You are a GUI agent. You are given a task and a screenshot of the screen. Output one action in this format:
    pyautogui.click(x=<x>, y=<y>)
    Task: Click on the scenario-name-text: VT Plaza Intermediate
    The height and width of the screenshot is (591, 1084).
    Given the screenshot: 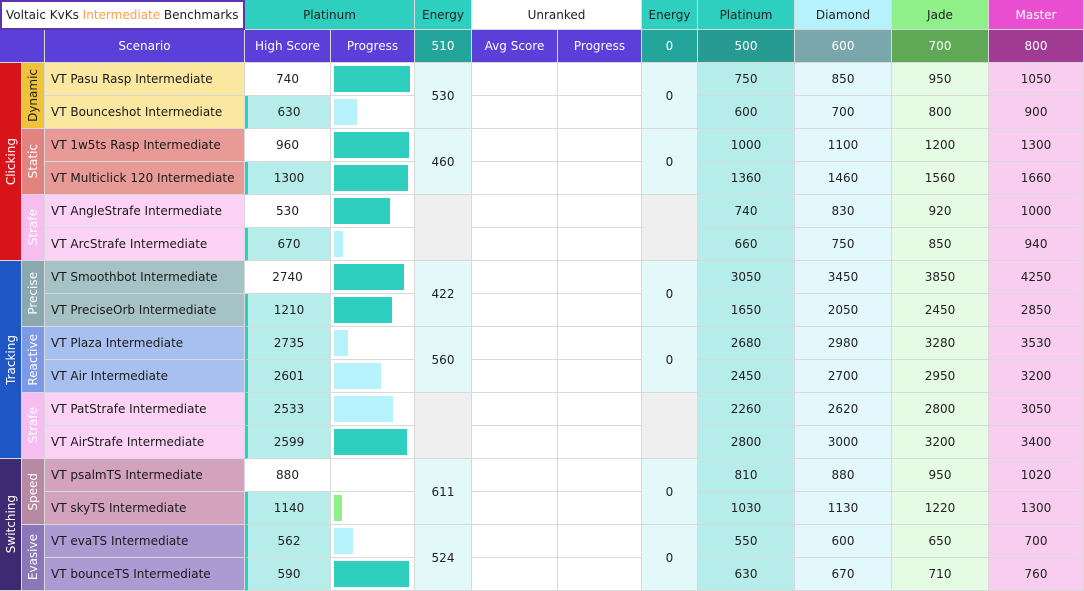 What is the action you would take?
    pyautogui.click(x=117, y=343)
    